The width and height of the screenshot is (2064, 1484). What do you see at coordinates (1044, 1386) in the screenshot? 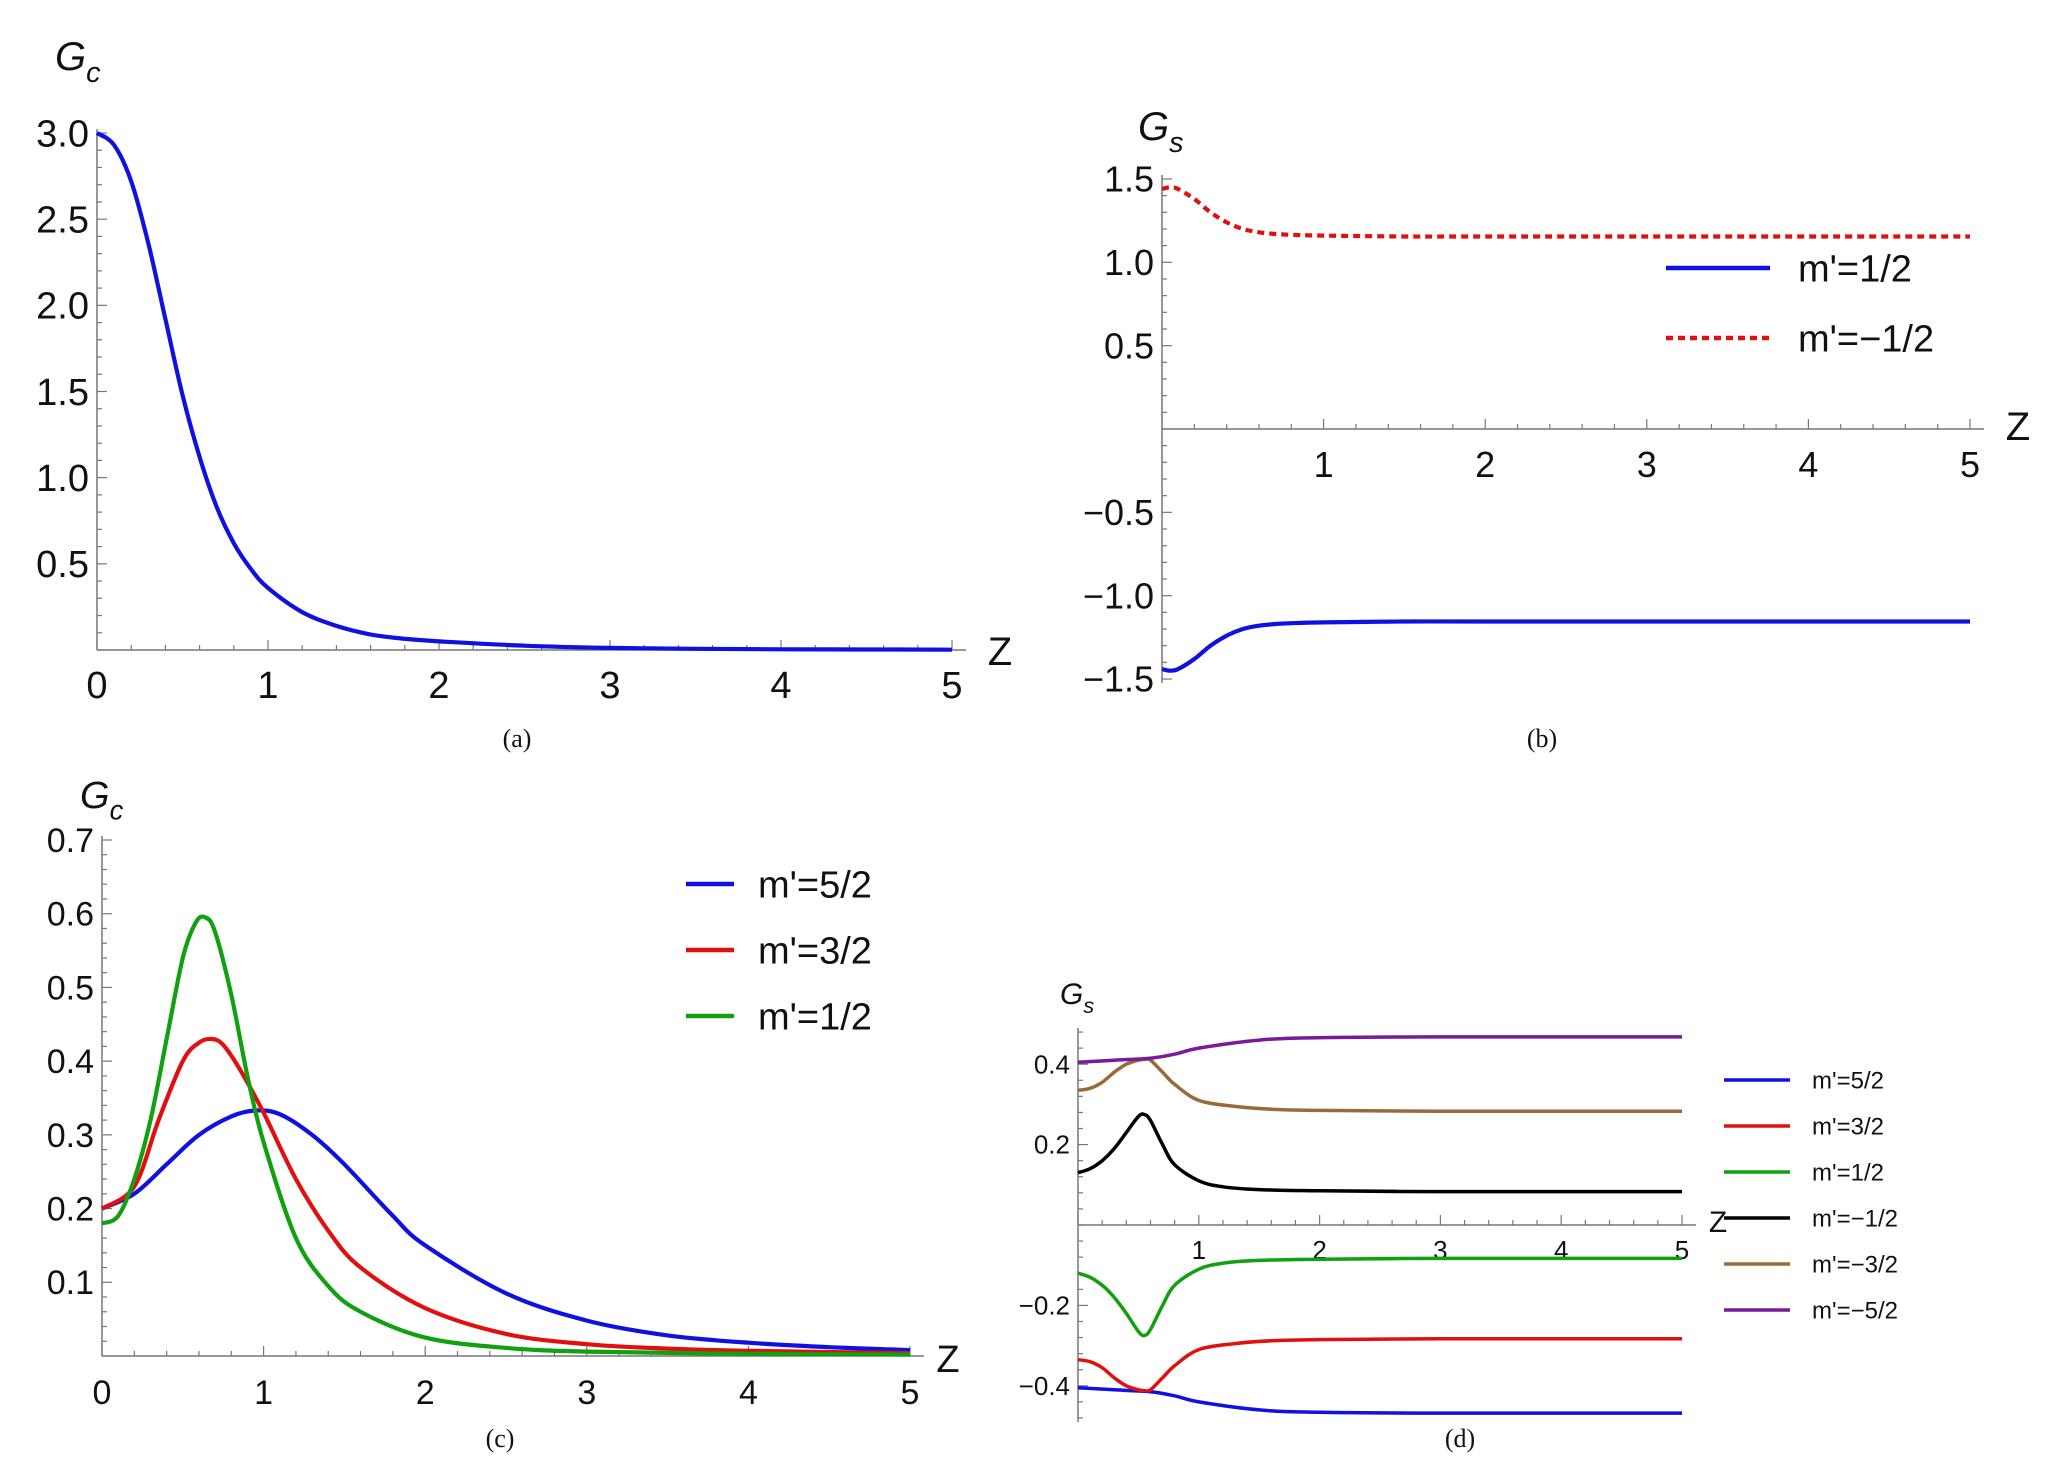
I see `y-tick-label: −0.4` at bounding box center [1044, 1386].